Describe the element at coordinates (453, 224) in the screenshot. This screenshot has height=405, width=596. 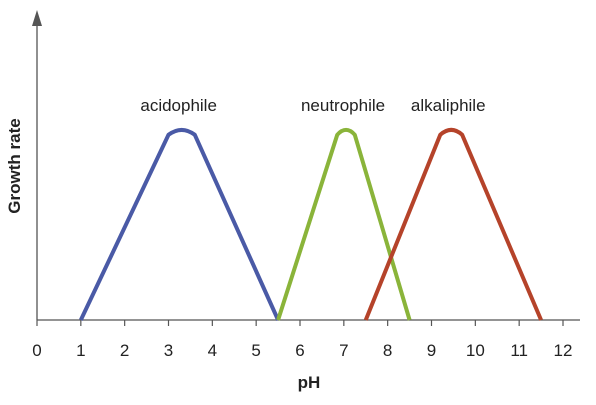
I see `series-line-alkaliphile` at that location.